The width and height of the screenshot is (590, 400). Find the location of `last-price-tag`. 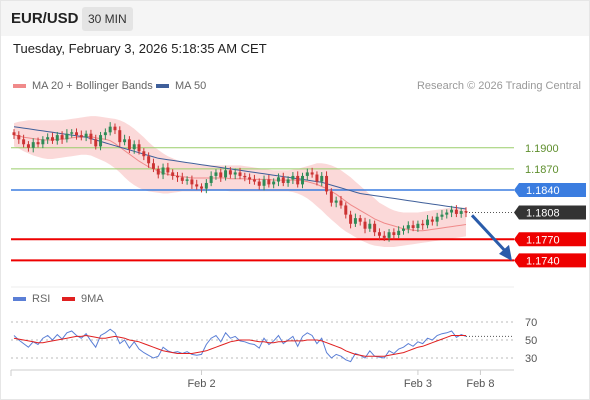

last-price-tag is located at coordinates (550, 212).